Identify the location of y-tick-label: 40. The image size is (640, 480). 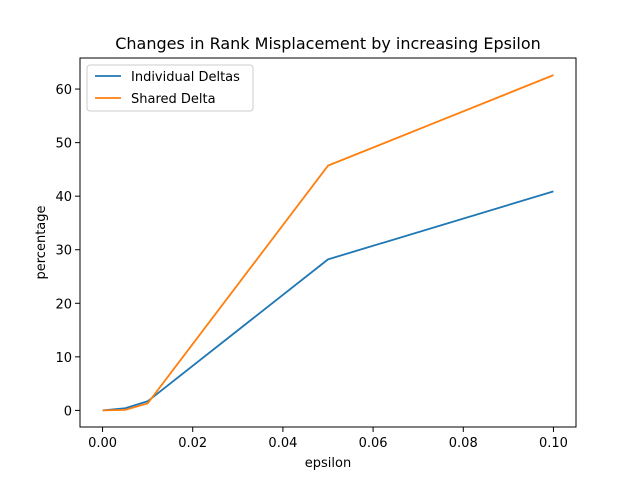
(63, 197).